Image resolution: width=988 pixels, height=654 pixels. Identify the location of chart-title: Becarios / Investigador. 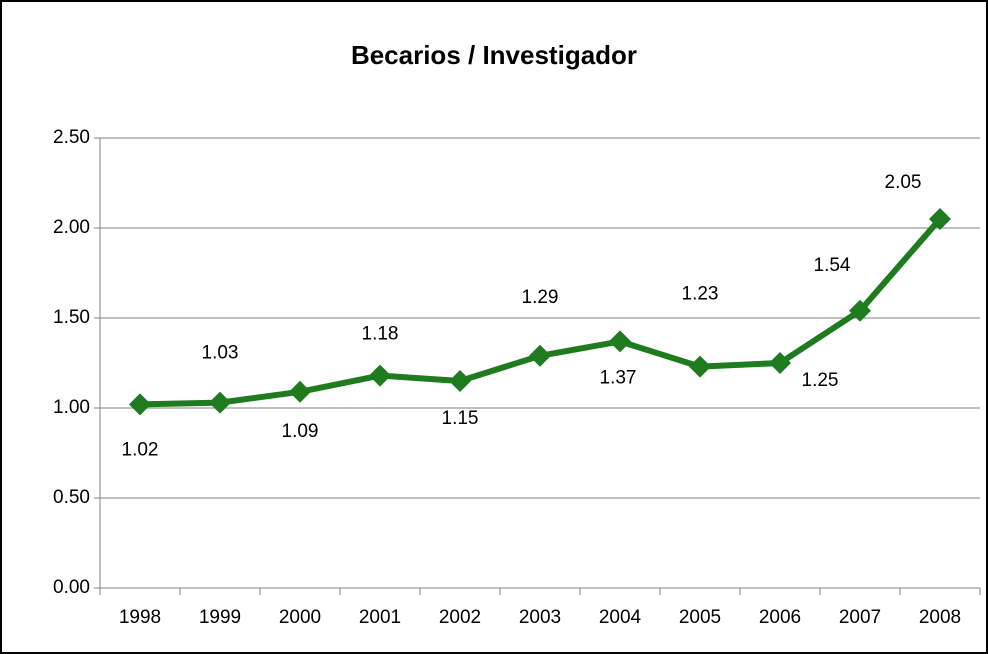
(494, 55).